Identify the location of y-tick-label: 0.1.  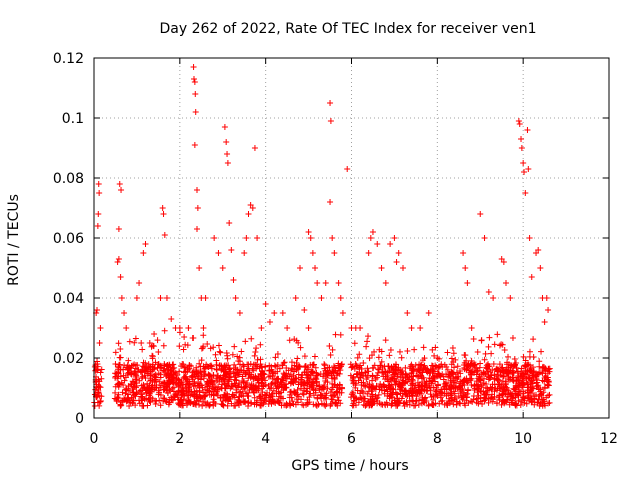
(73, 119).